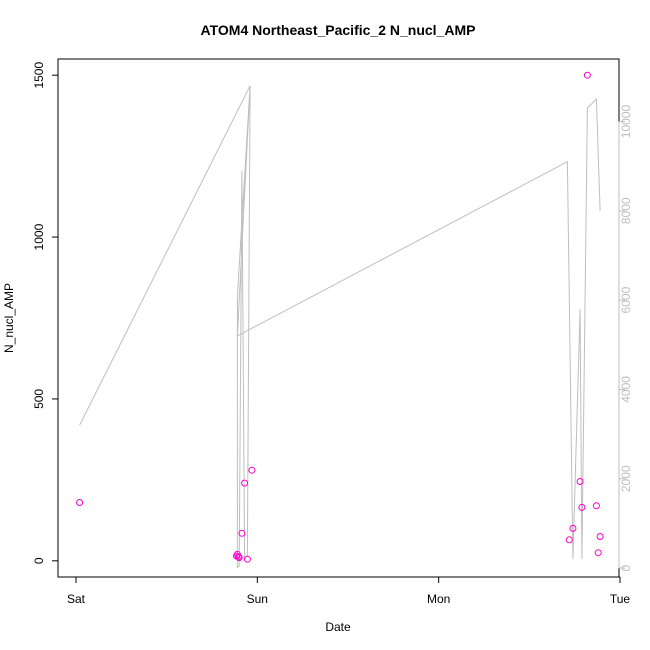 The image size is (650, 650). What do you see at coordinates (45, 313) in the screenshot?
I see `left-axis: 0 500 1000 1500` at bounding box center [45, 313].